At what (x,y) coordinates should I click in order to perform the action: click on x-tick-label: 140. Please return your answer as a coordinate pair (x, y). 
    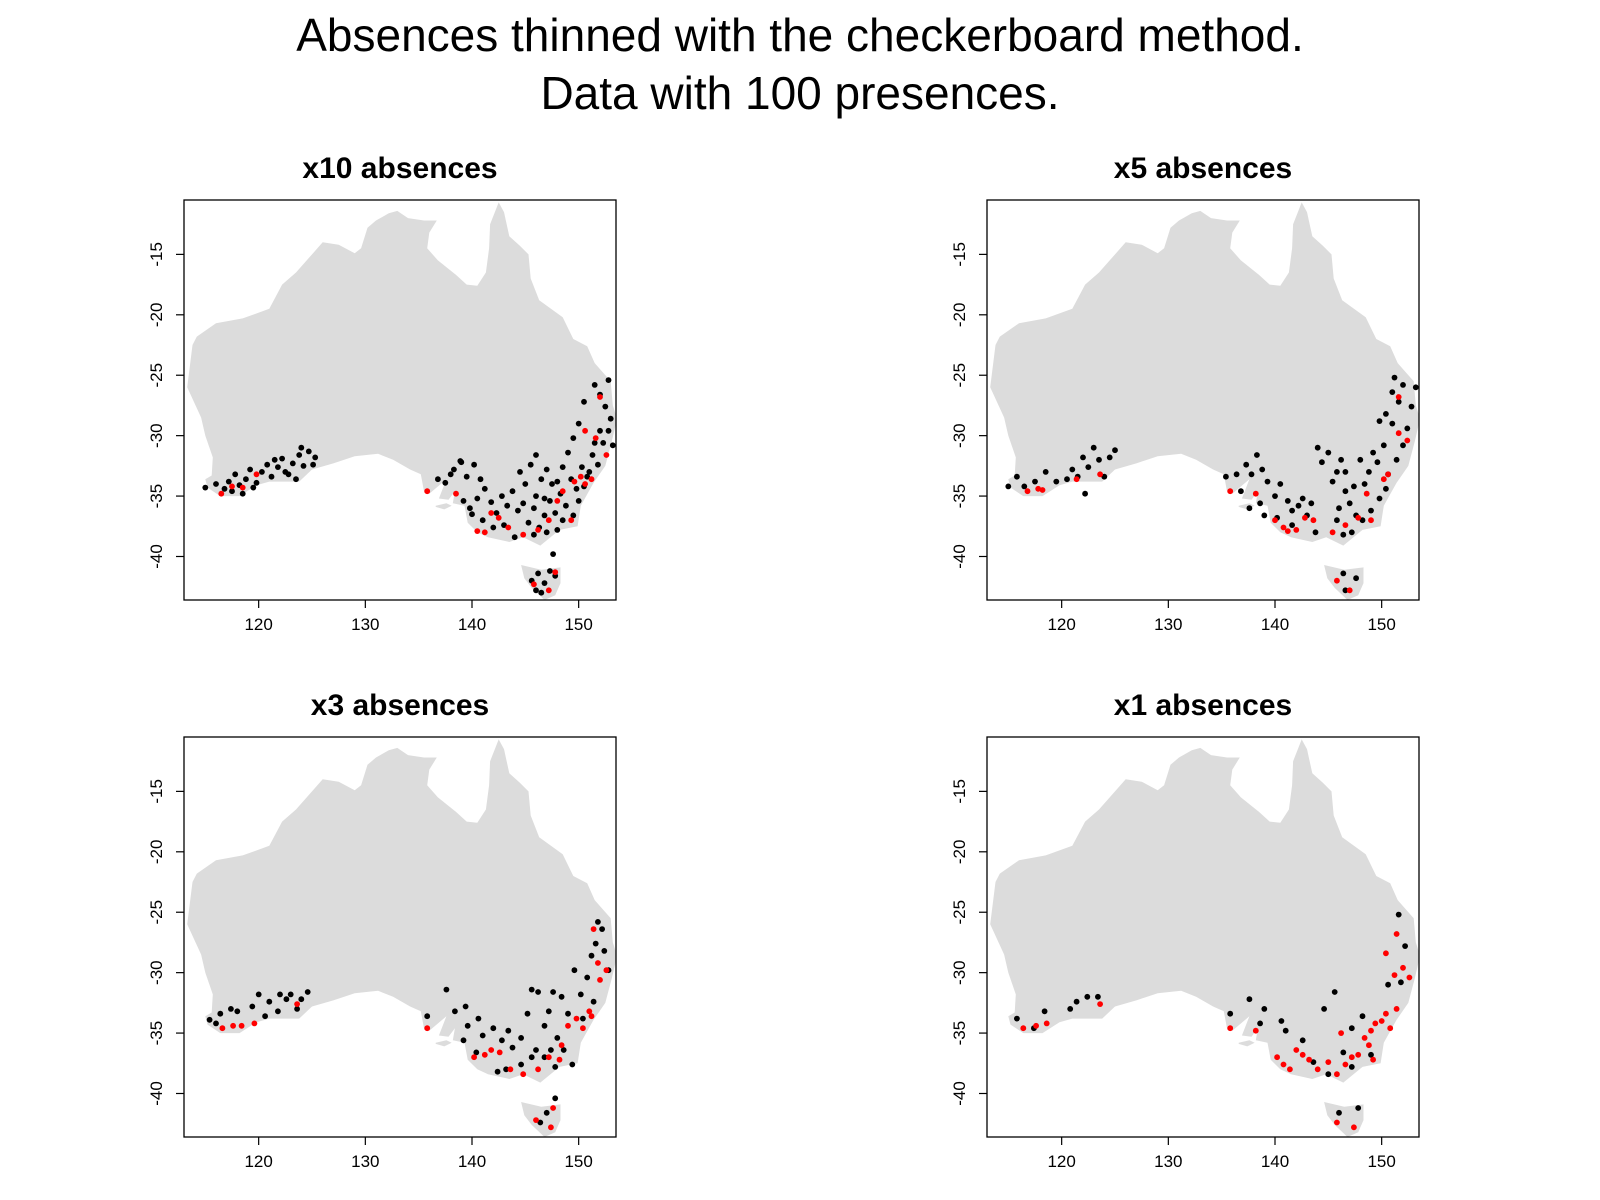
    Looking at the image, I should click on (472, 1161).